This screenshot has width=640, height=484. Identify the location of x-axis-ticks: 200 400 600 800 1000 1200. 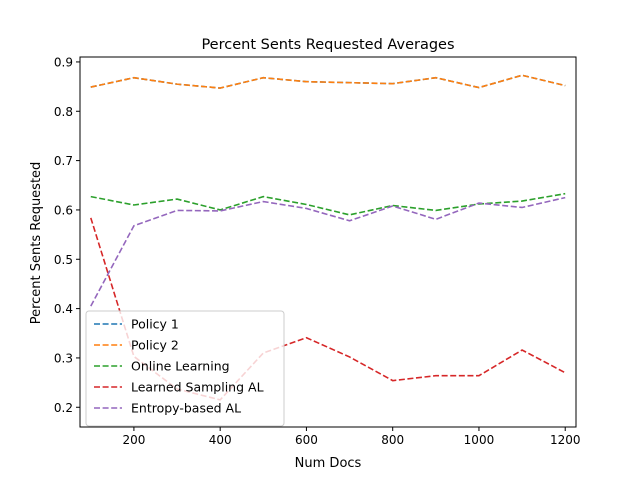
(351, 437).